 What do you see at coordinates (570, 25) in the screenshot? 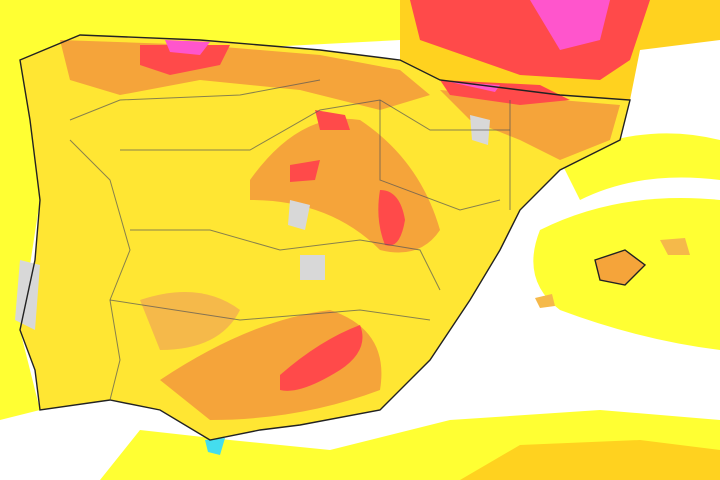
I see `france-extreme` at bounding box center [570, 25].